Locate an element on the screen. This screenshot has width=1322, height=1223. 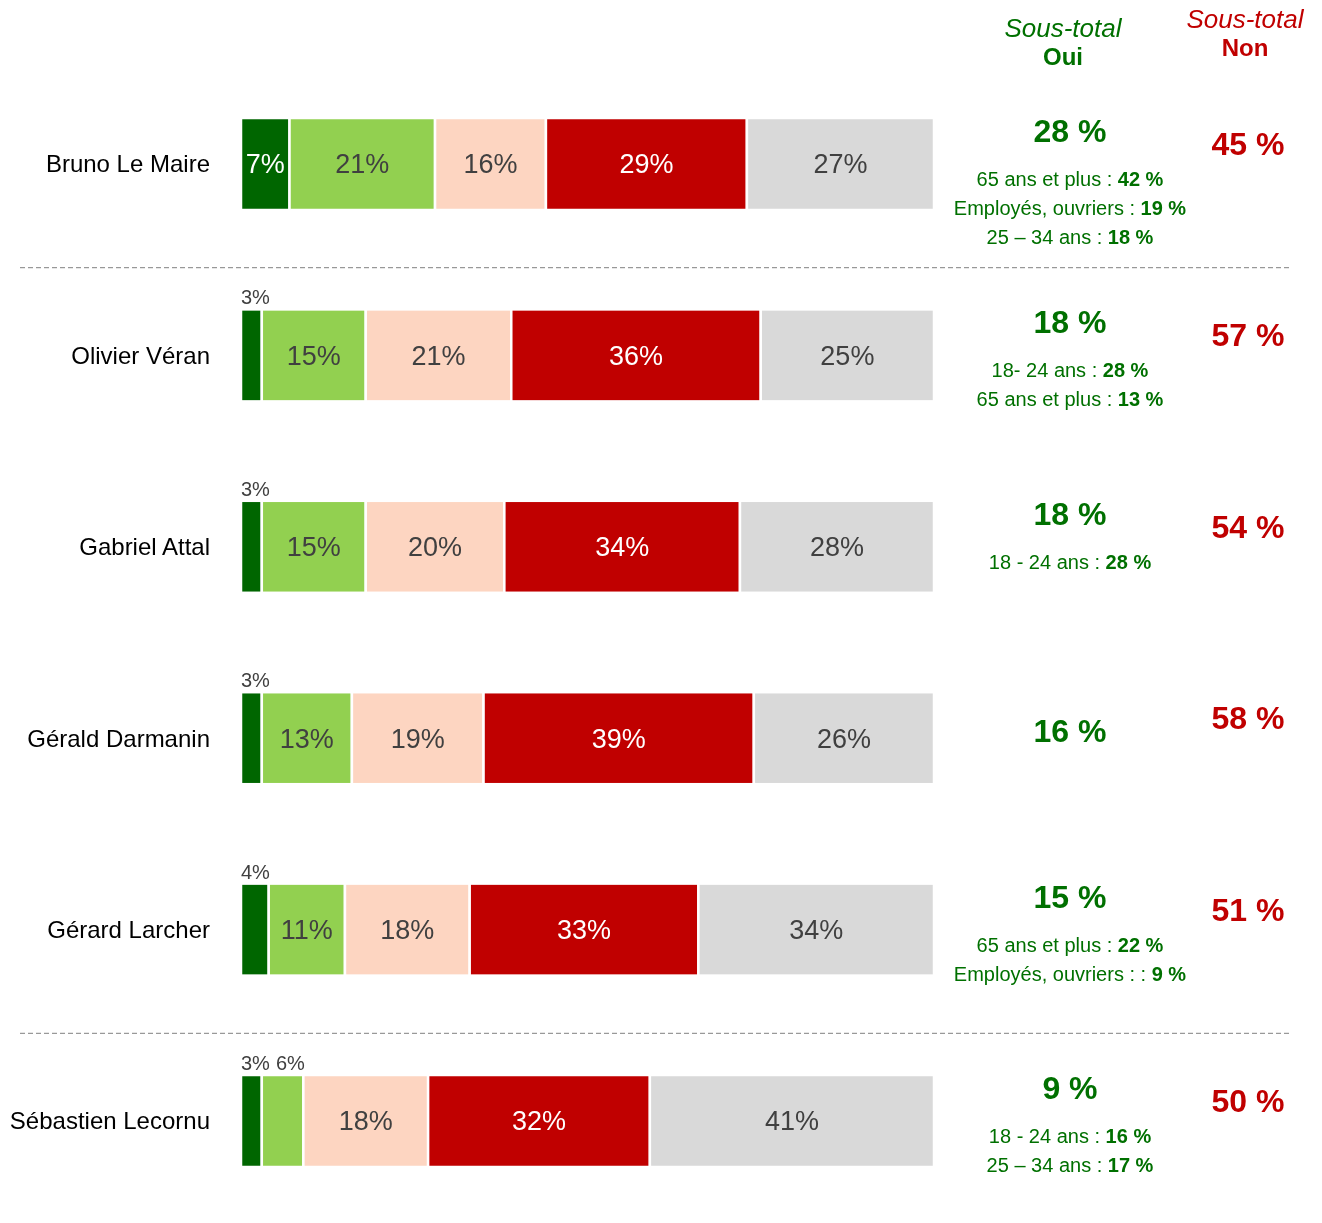
data-label: 13% is located at coordinates (306, 738).